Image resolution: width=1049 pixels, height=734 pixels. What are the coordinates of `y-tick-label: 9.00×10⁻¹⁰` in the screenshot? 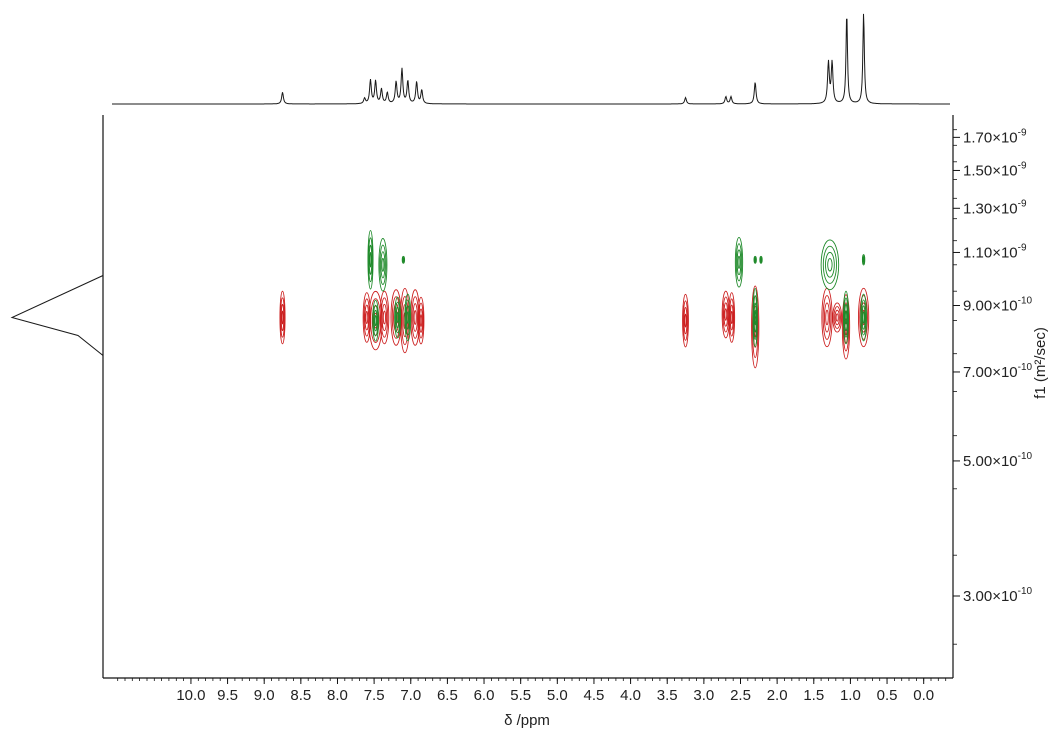 It's located at (998, 305).